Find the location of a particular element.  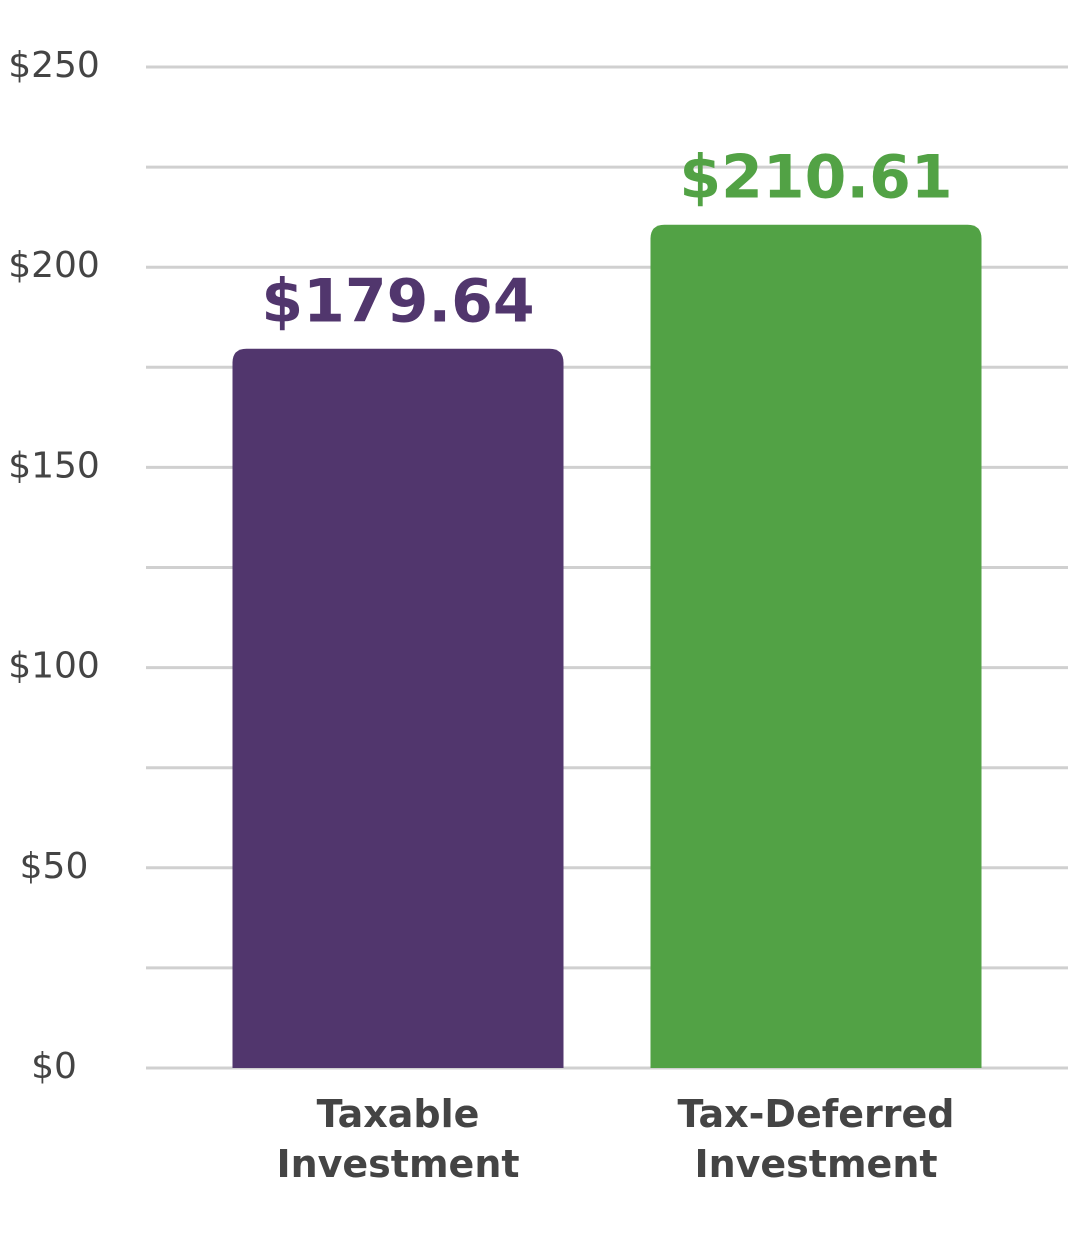

value-label: $179.64 is located at coordinates (397, 301).